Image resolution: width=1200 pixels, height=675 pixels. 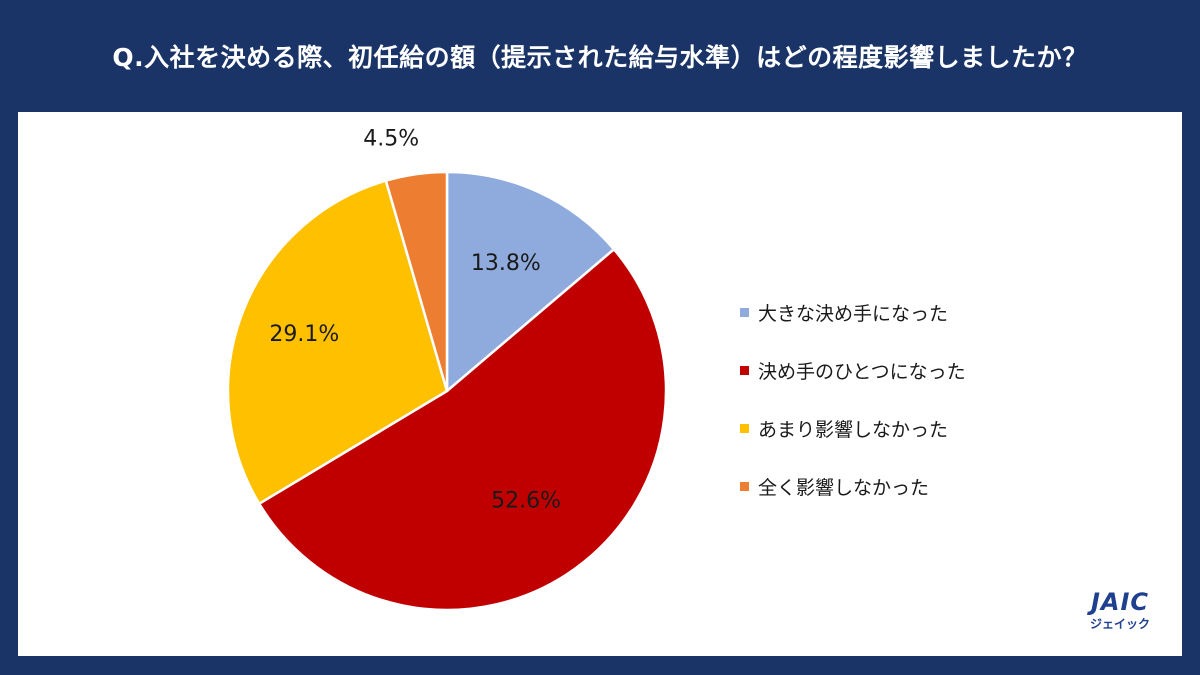 I want to click on legend-item: 決め手のひとつになった, so click(x=940, y=370).